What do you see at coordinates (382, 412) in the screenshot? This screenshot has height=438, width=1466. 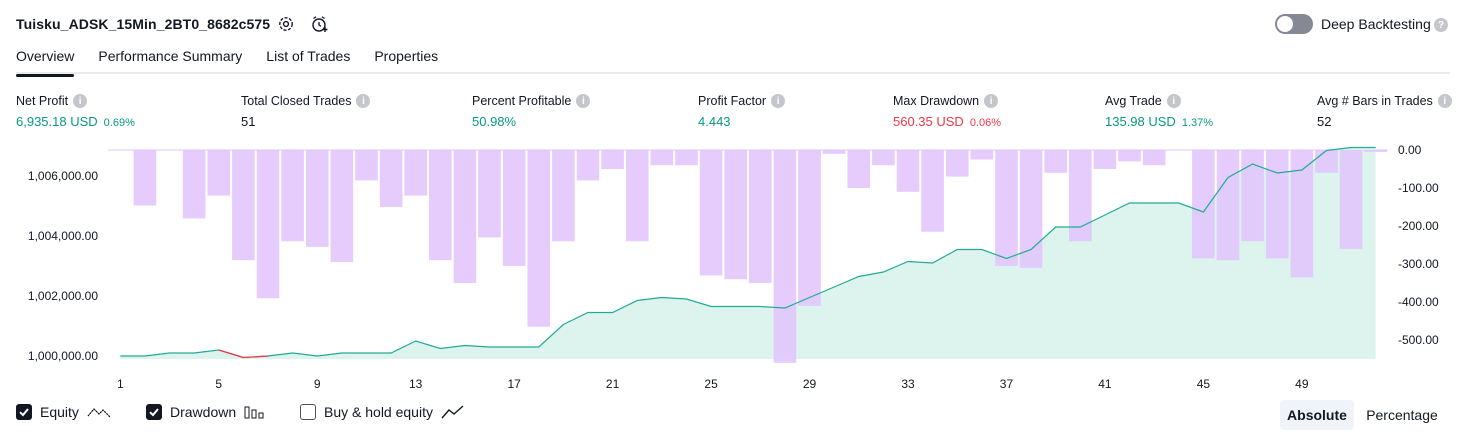 I see `legend-buy-hold: Buy & hold equity` at bounding box center [382, 412].